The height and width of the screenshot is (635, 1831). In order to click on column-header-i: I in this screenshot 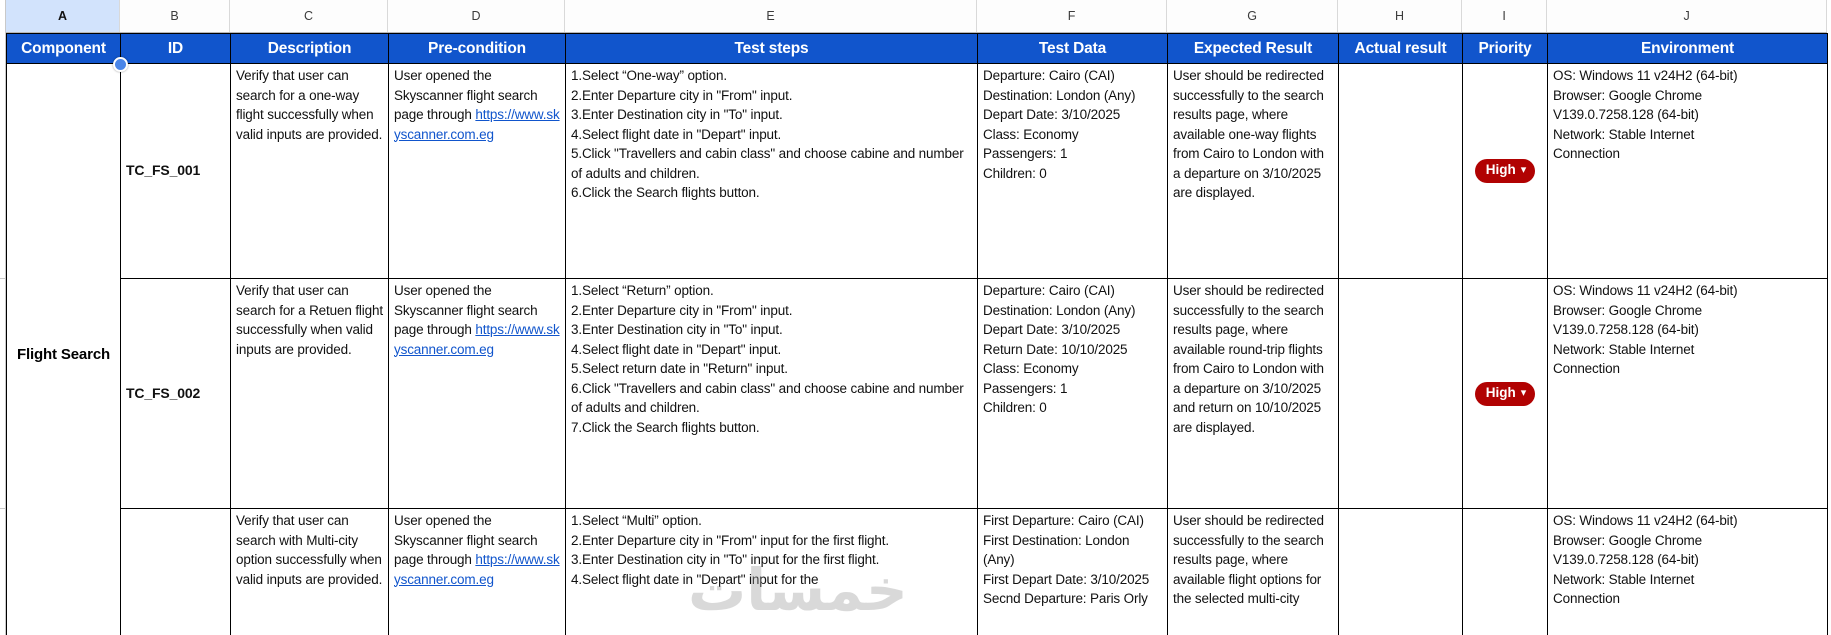, I will do `click(1504, 16)`.